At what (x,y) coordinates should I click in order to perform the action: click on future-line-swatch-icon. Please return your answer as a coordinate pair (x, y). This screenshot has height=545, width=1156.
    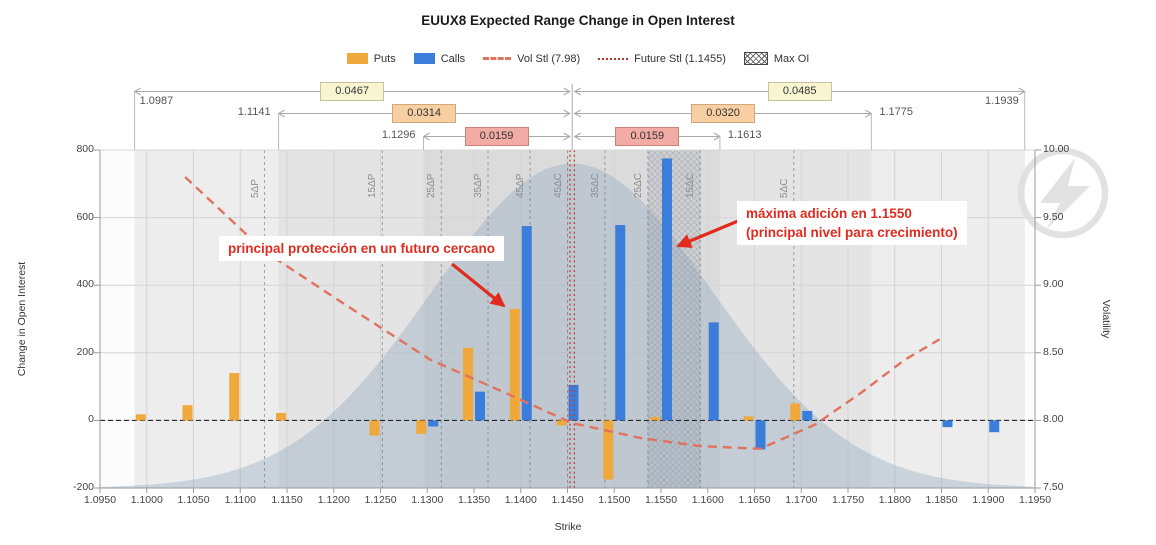
    Looking at the image, I should click on (613, 58).